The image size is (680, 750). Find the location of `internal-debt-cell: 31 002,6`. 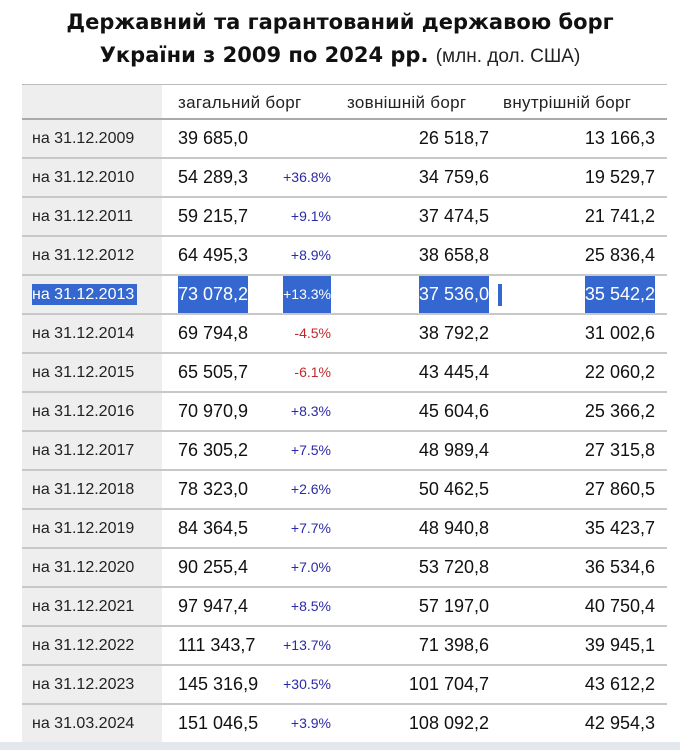

internal-debt-cell: 31 002,6 is located at coordinates (619, 333).